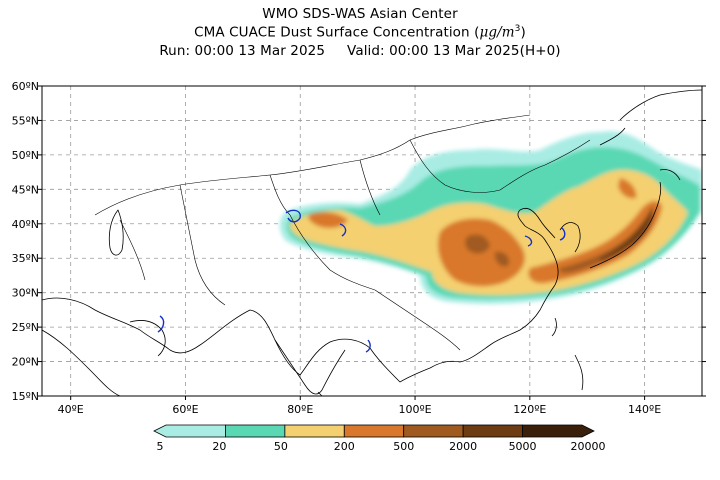 This screenshot has width=720, height=480. Describe the element at coordinates (310, 367) in the screenshot. I see `coastline-india` at that location.